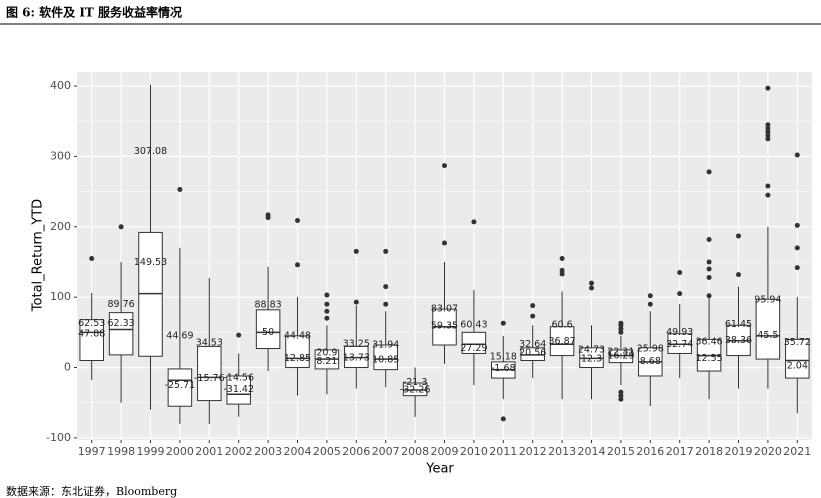 The height and width of the screenshot is (498, 821). Describe the element at coordinates (592, 451) in the screenshot. I see `x-tick-label: 2014` at that location.